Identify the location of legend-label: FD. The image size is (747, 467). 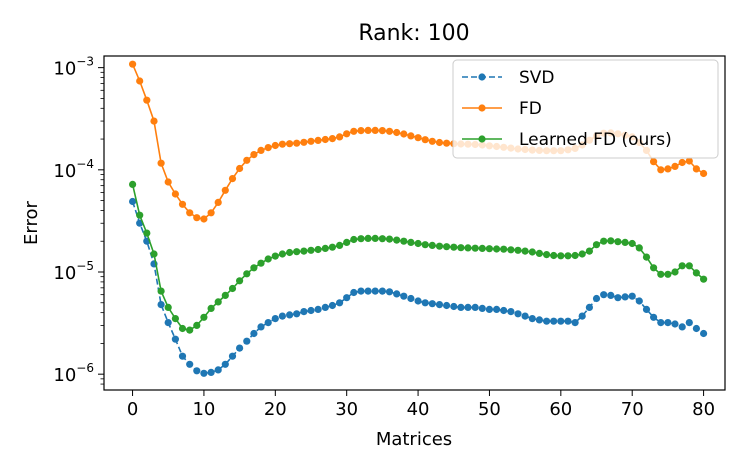
(530, 109).